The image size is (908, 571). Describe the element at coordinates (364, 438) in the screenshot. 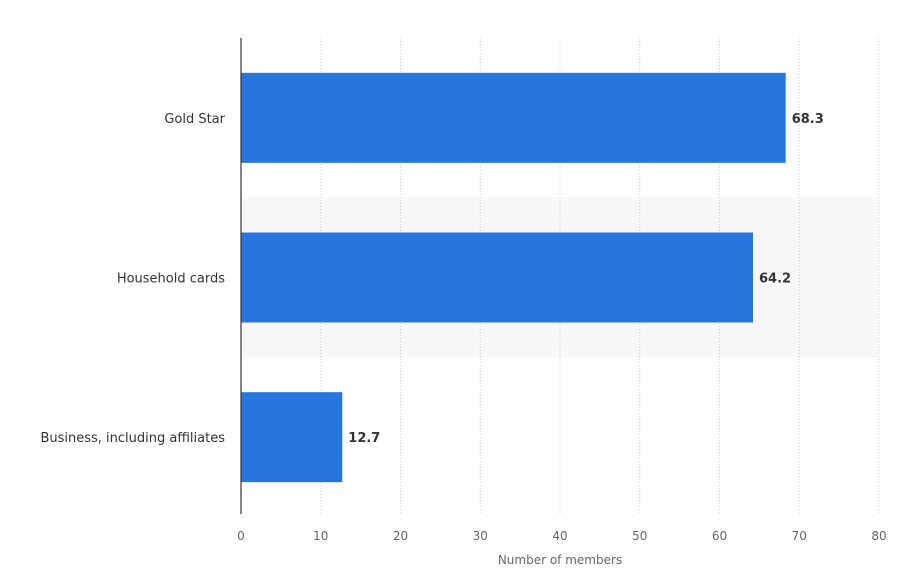

I see `data-label: 12.7` at that location.